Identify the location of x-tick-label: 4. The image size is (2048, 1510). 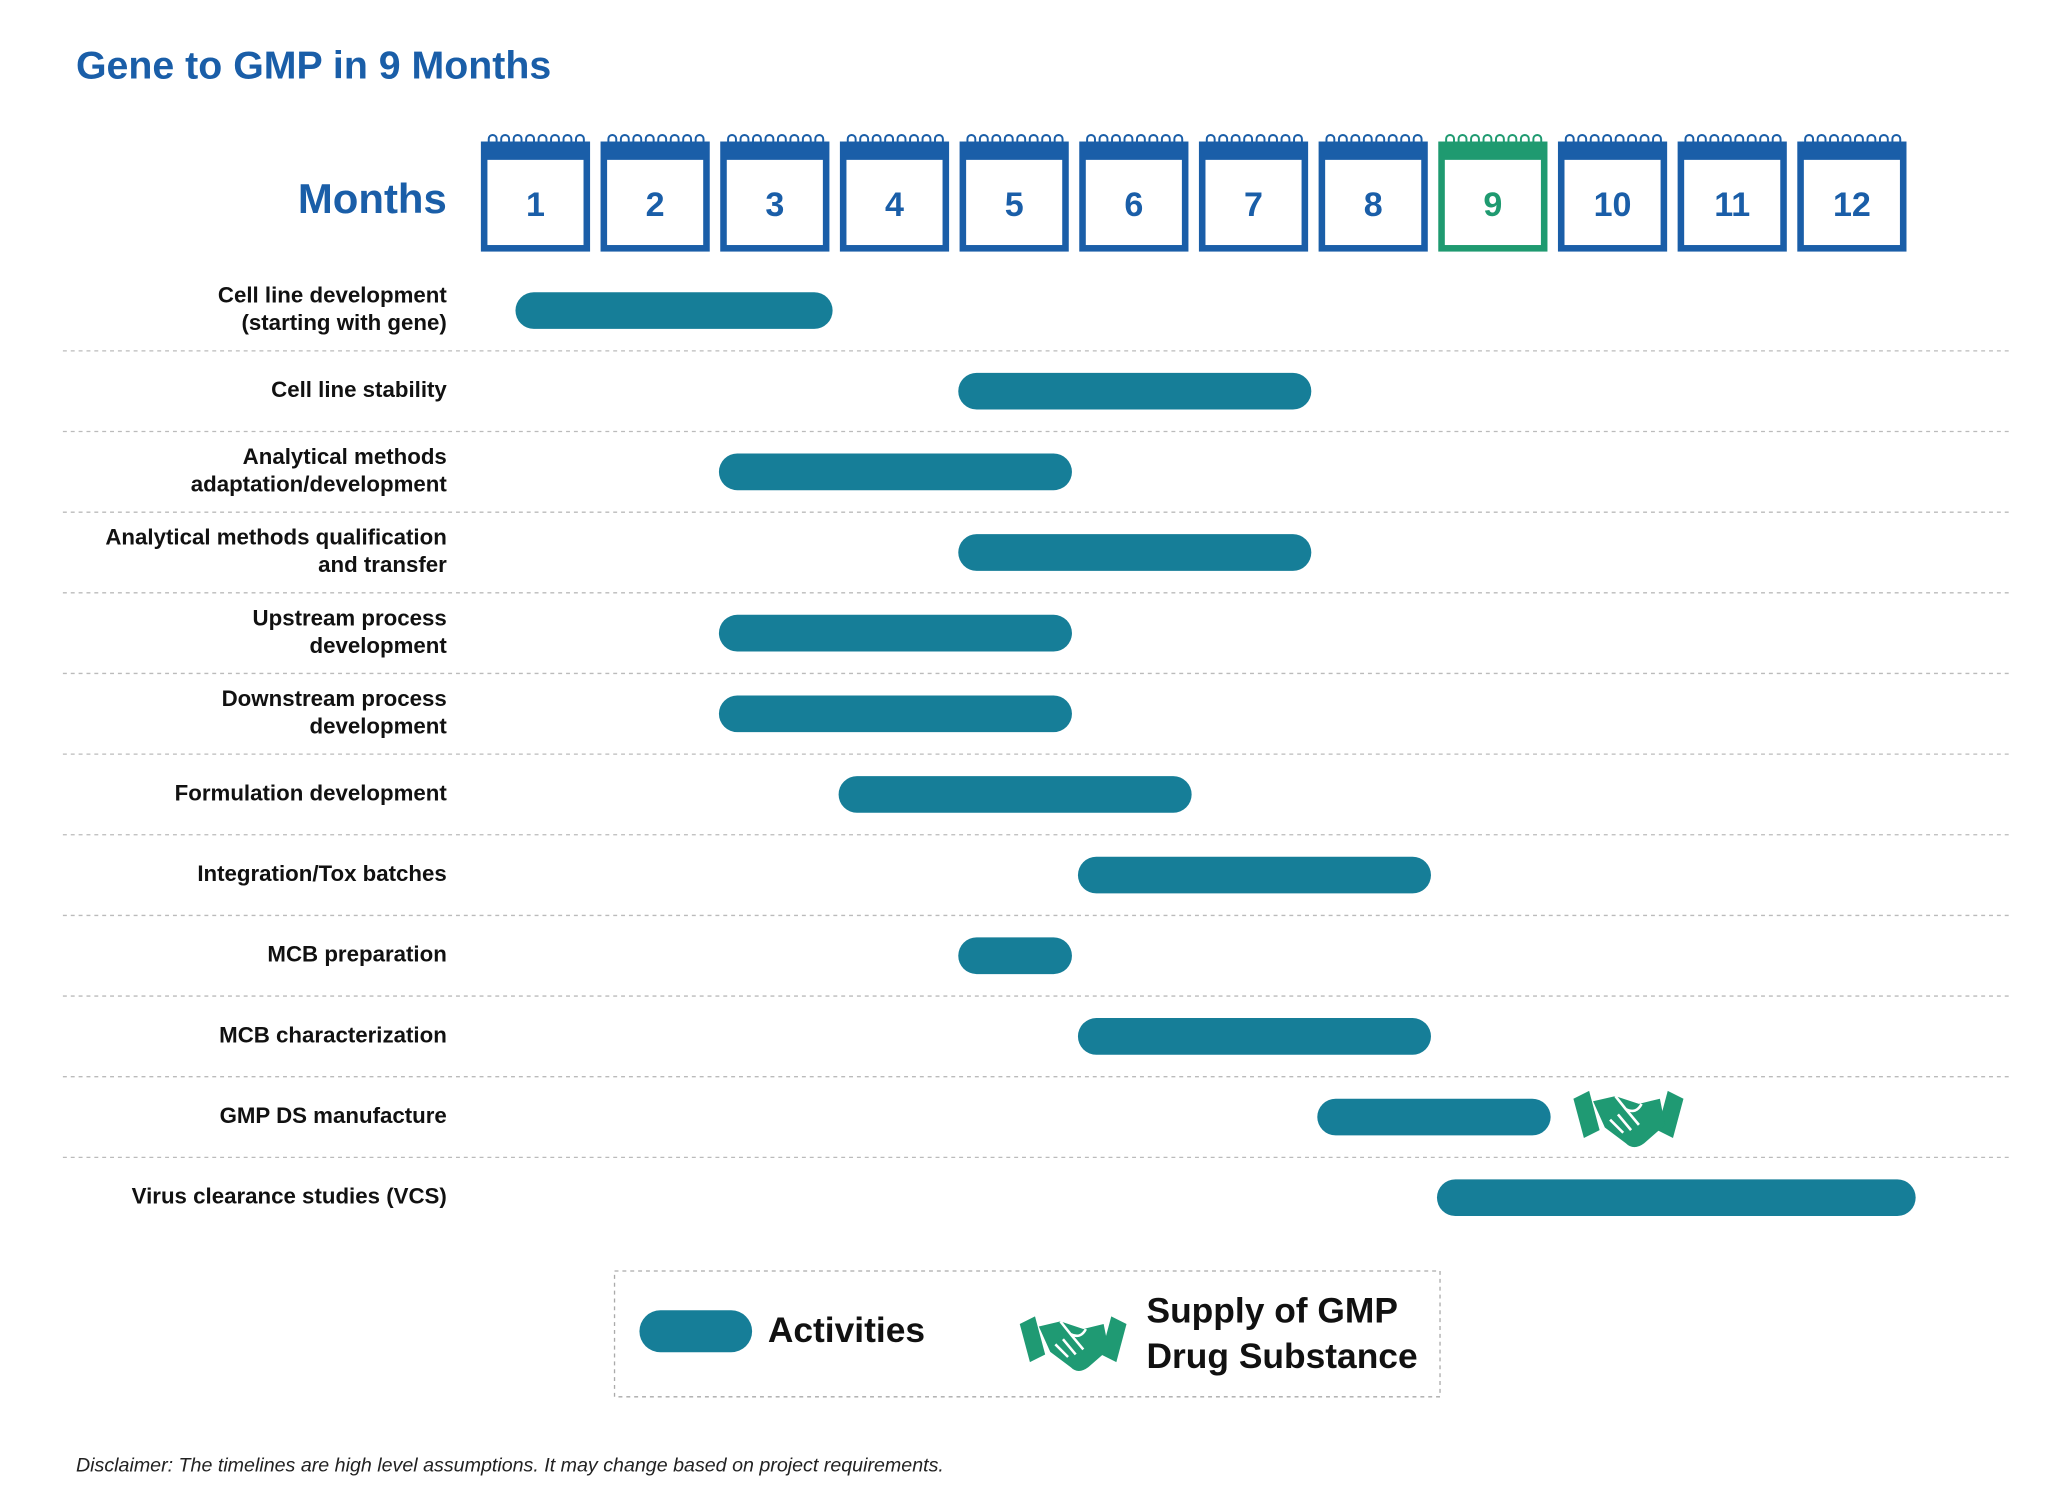
(894, 205).